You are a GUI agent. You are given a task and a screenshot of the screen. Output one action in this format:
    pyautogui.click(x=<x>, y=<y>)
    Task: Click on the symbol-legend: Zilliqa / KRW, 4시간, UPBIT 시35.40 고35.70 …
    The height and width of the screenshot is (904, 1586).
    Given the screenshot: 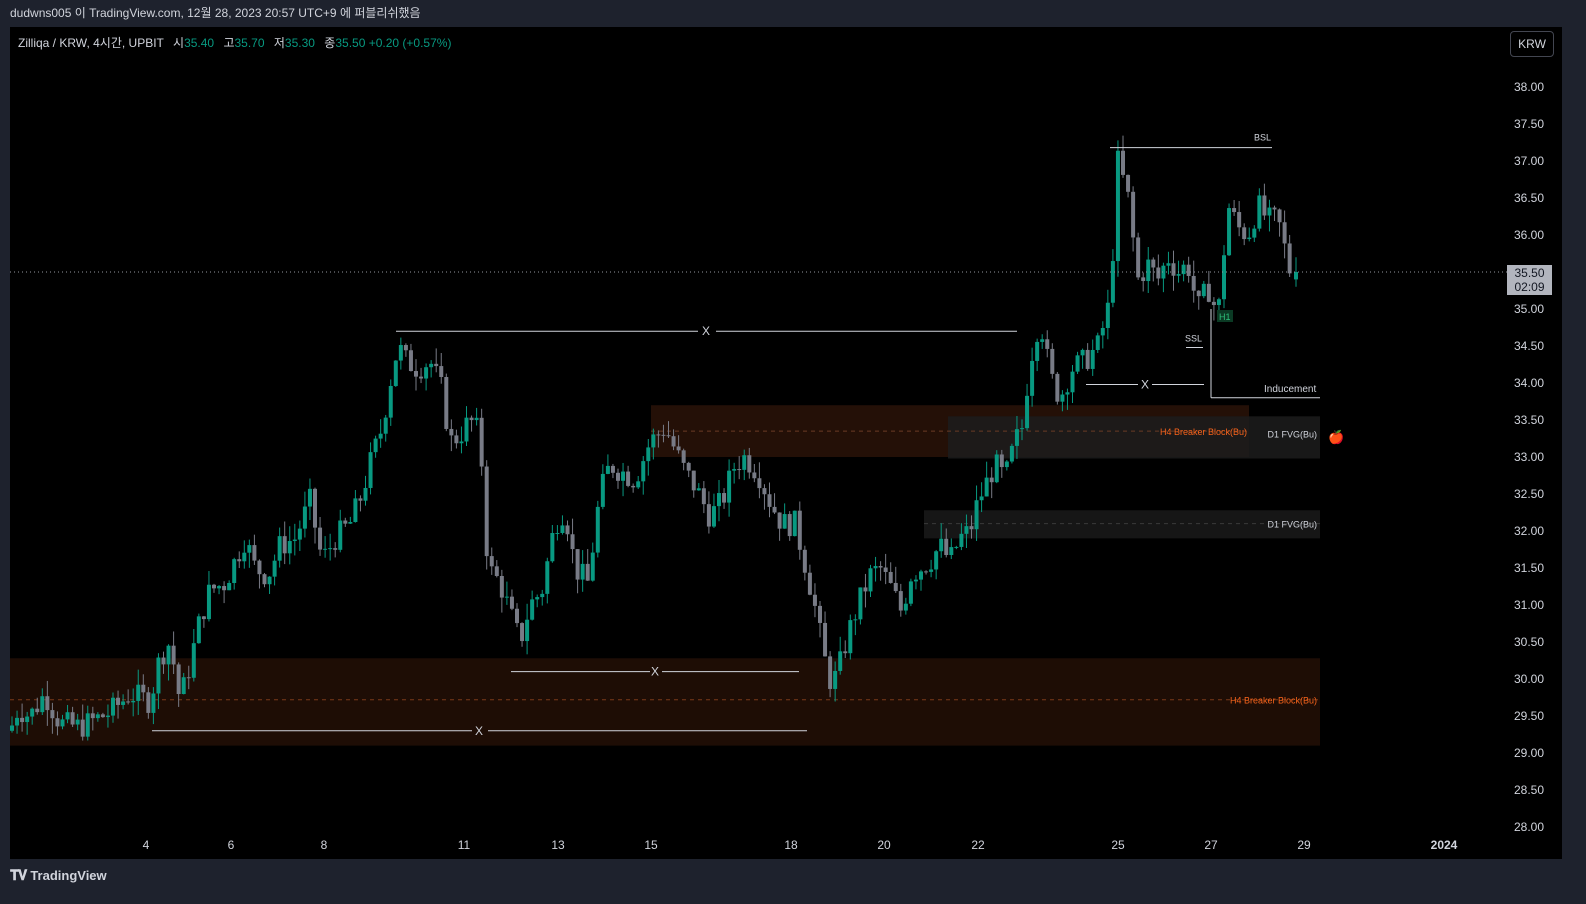 What is the action you would take?
    pyautogui.click(x=234, y=42)
    